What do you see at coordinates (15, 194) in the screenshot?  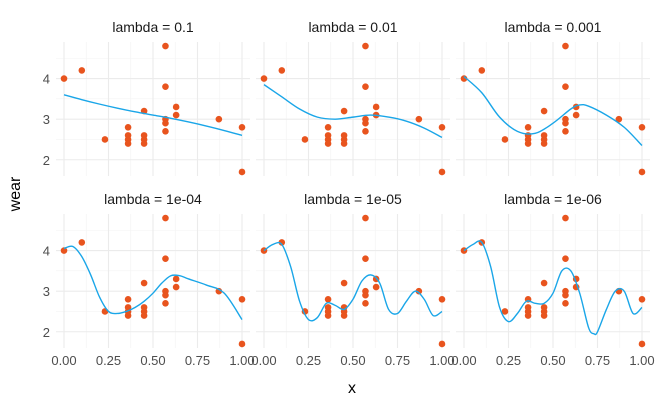 I see `y-axis-title: wear` at bounding box center [15, 194].